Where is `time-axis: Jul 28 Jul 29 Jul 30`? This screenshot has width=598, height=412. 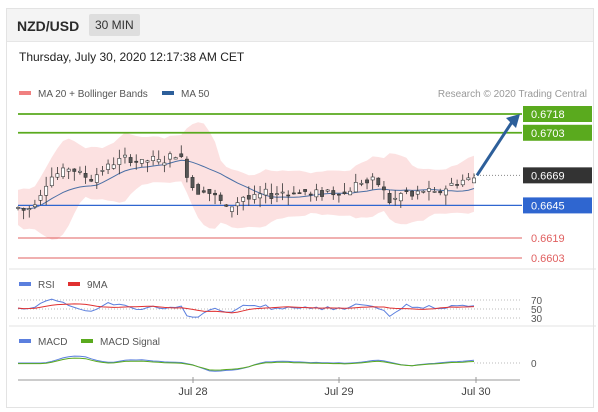 time-axis: Jul 28 Jul 29 Jul 30 is located at coordinates (269, 387).